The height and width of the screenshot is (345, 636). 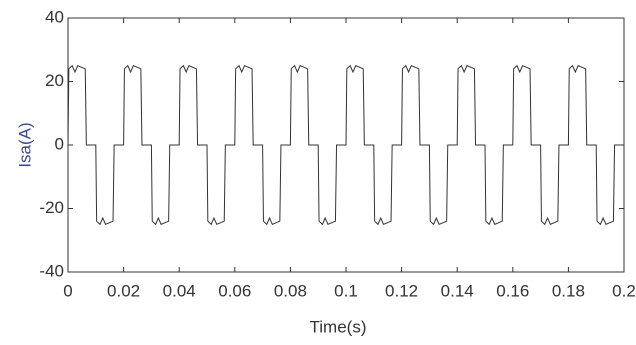 What do you see at coordinates (54, 80) in the screenshot?
I see `y-tick-label: 20` at bounding box center [54, 80].